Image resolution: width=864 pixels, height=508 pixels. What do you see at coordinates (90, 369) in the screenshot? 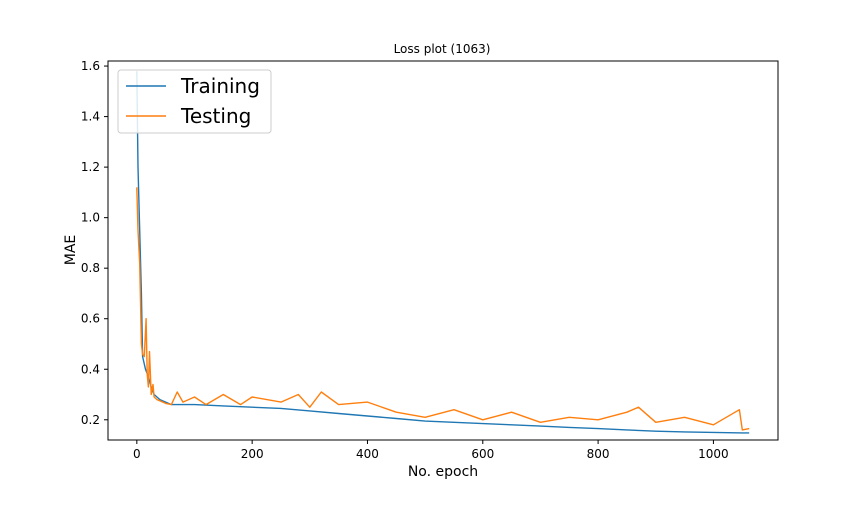
I see `y-tick-label: 0.4` at bounding box center [90, 369].